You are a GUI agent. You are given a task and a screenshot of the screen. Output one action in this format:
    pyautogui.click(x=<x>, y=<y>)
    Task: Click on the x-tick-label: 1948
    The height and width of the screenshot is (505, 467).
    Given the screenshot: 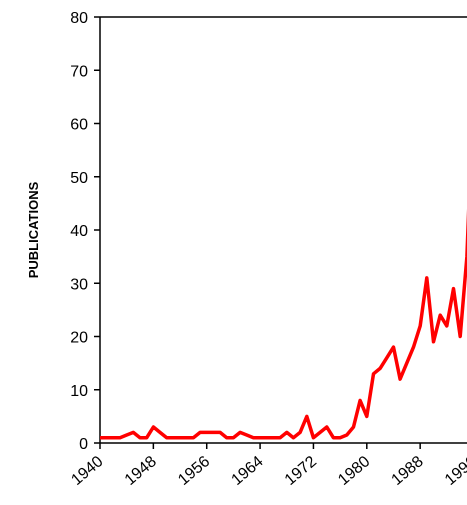 What is the action you would take?
    pyautogui.click(x=141, y=471)
    